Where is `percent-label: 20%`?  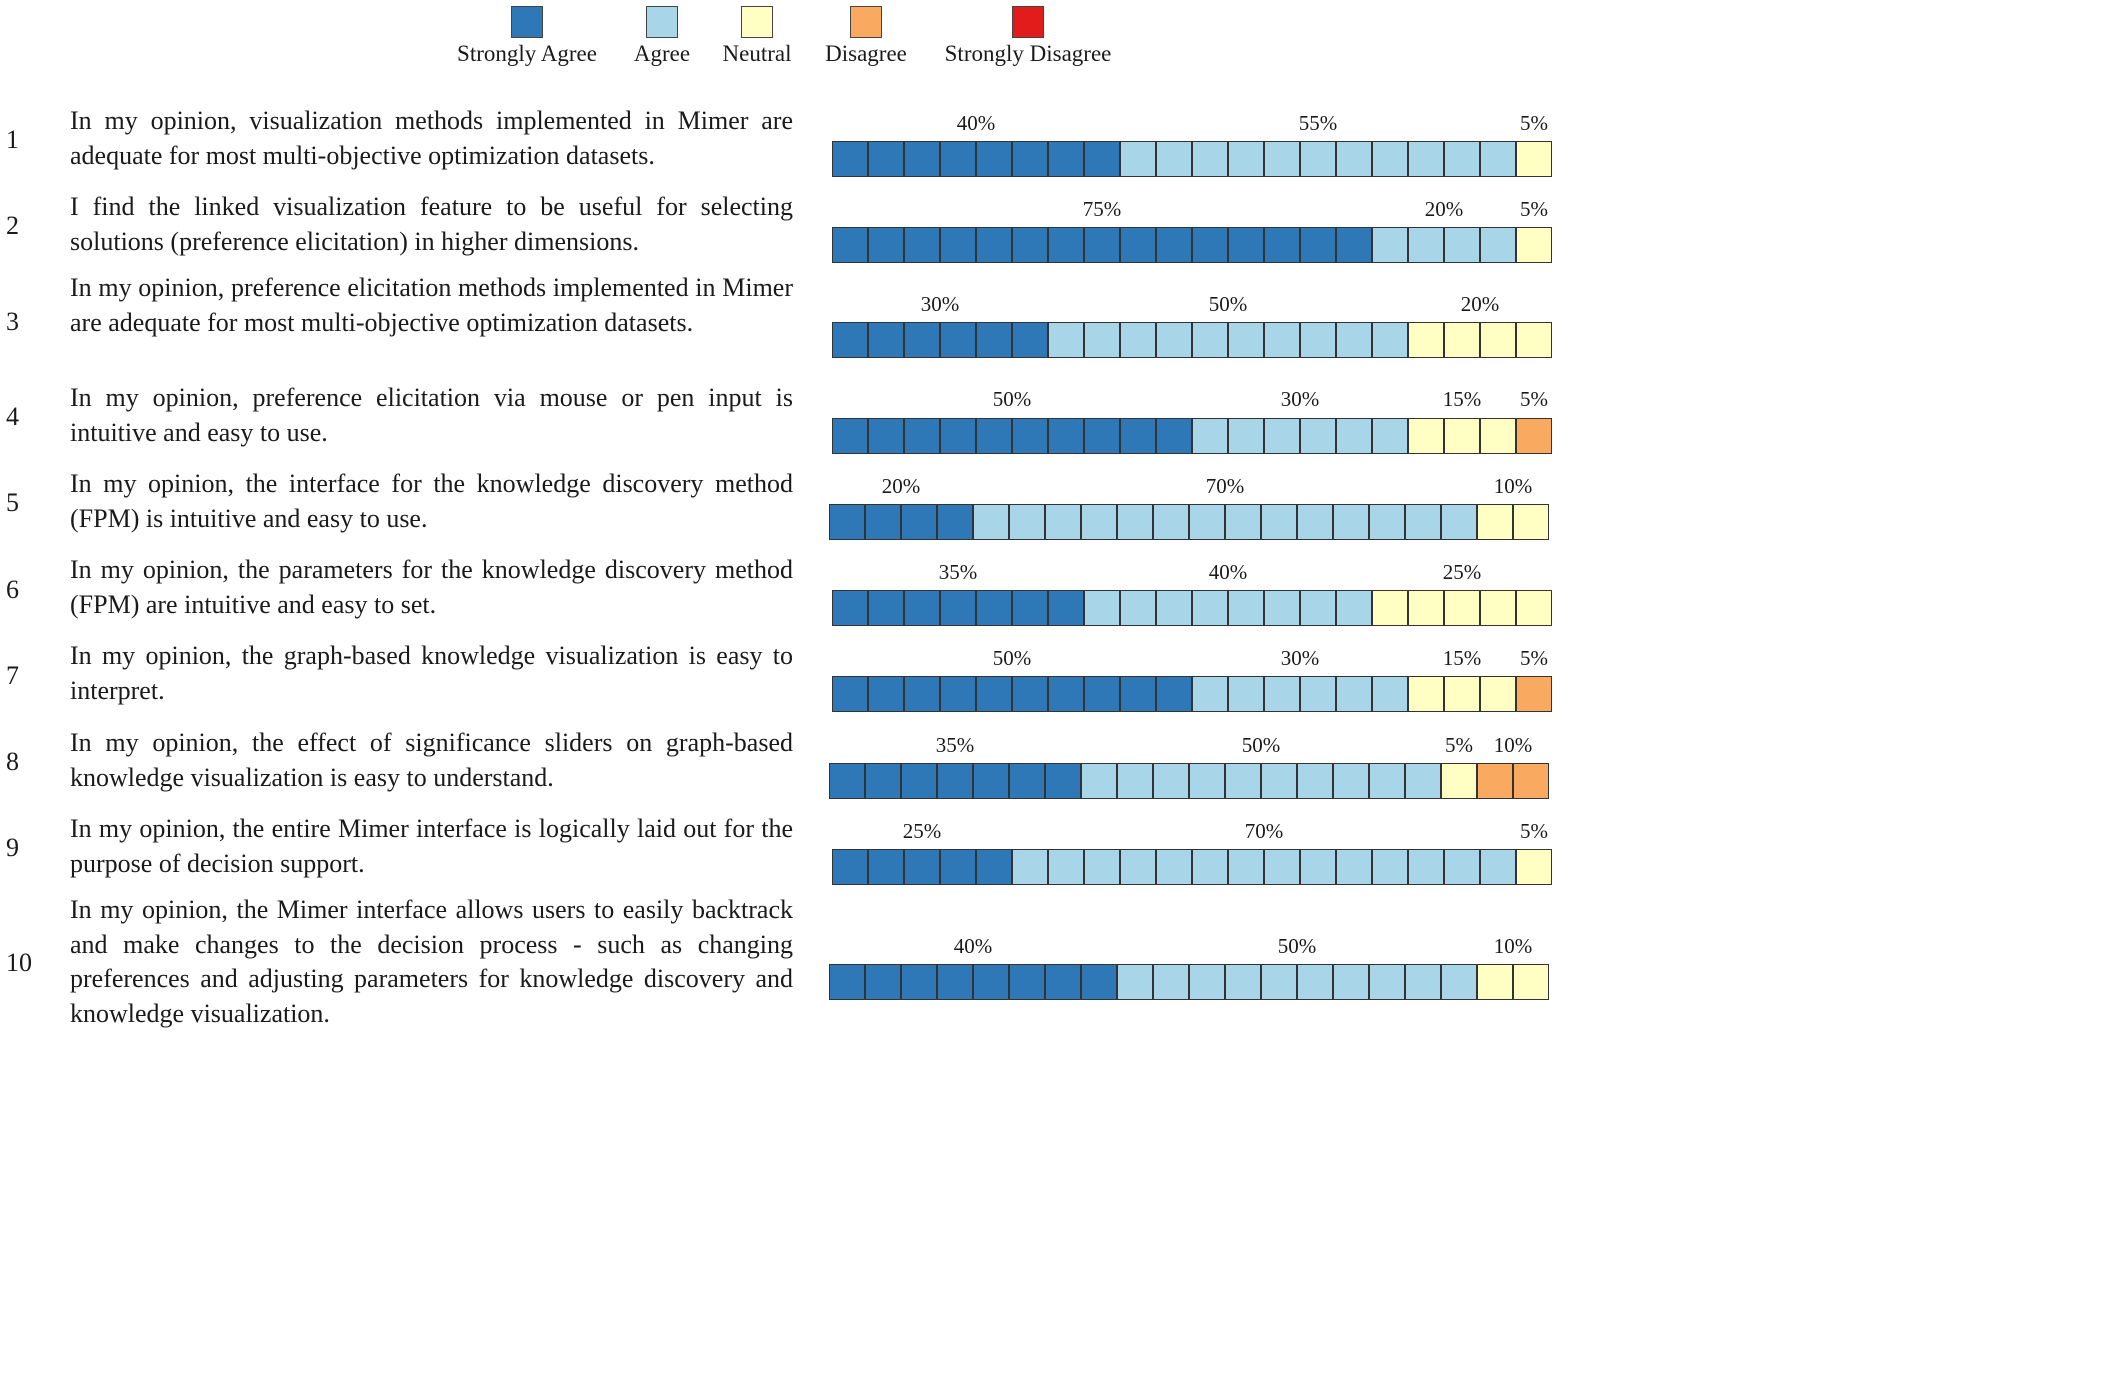 percent-label: 20% is located at coordinates (1480, 304).